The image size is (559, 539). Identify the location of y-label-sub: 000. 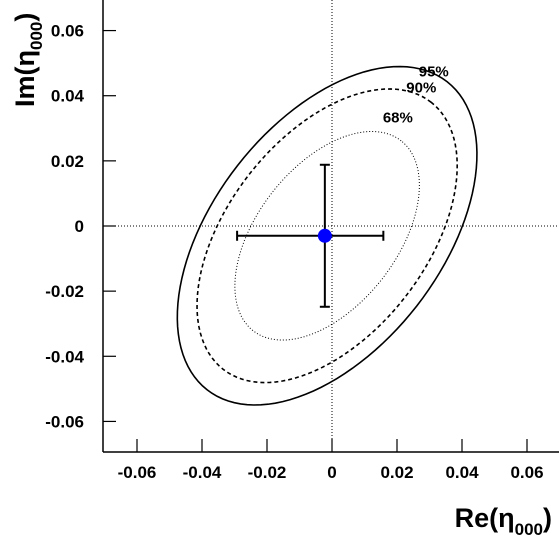
(36, 36).